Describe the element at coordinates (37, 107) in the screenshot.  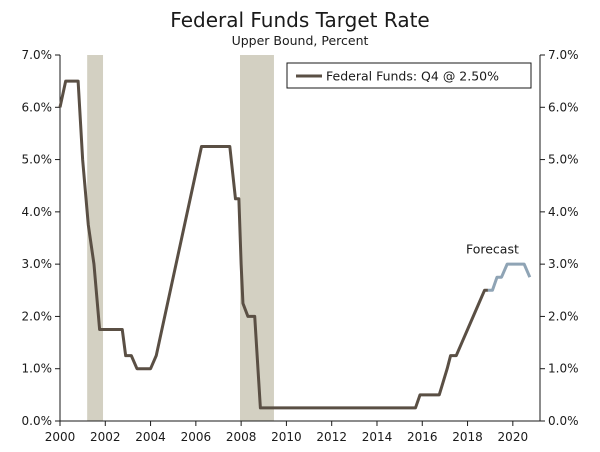
I see `y-tick-label-left: 6.0%` at that location.